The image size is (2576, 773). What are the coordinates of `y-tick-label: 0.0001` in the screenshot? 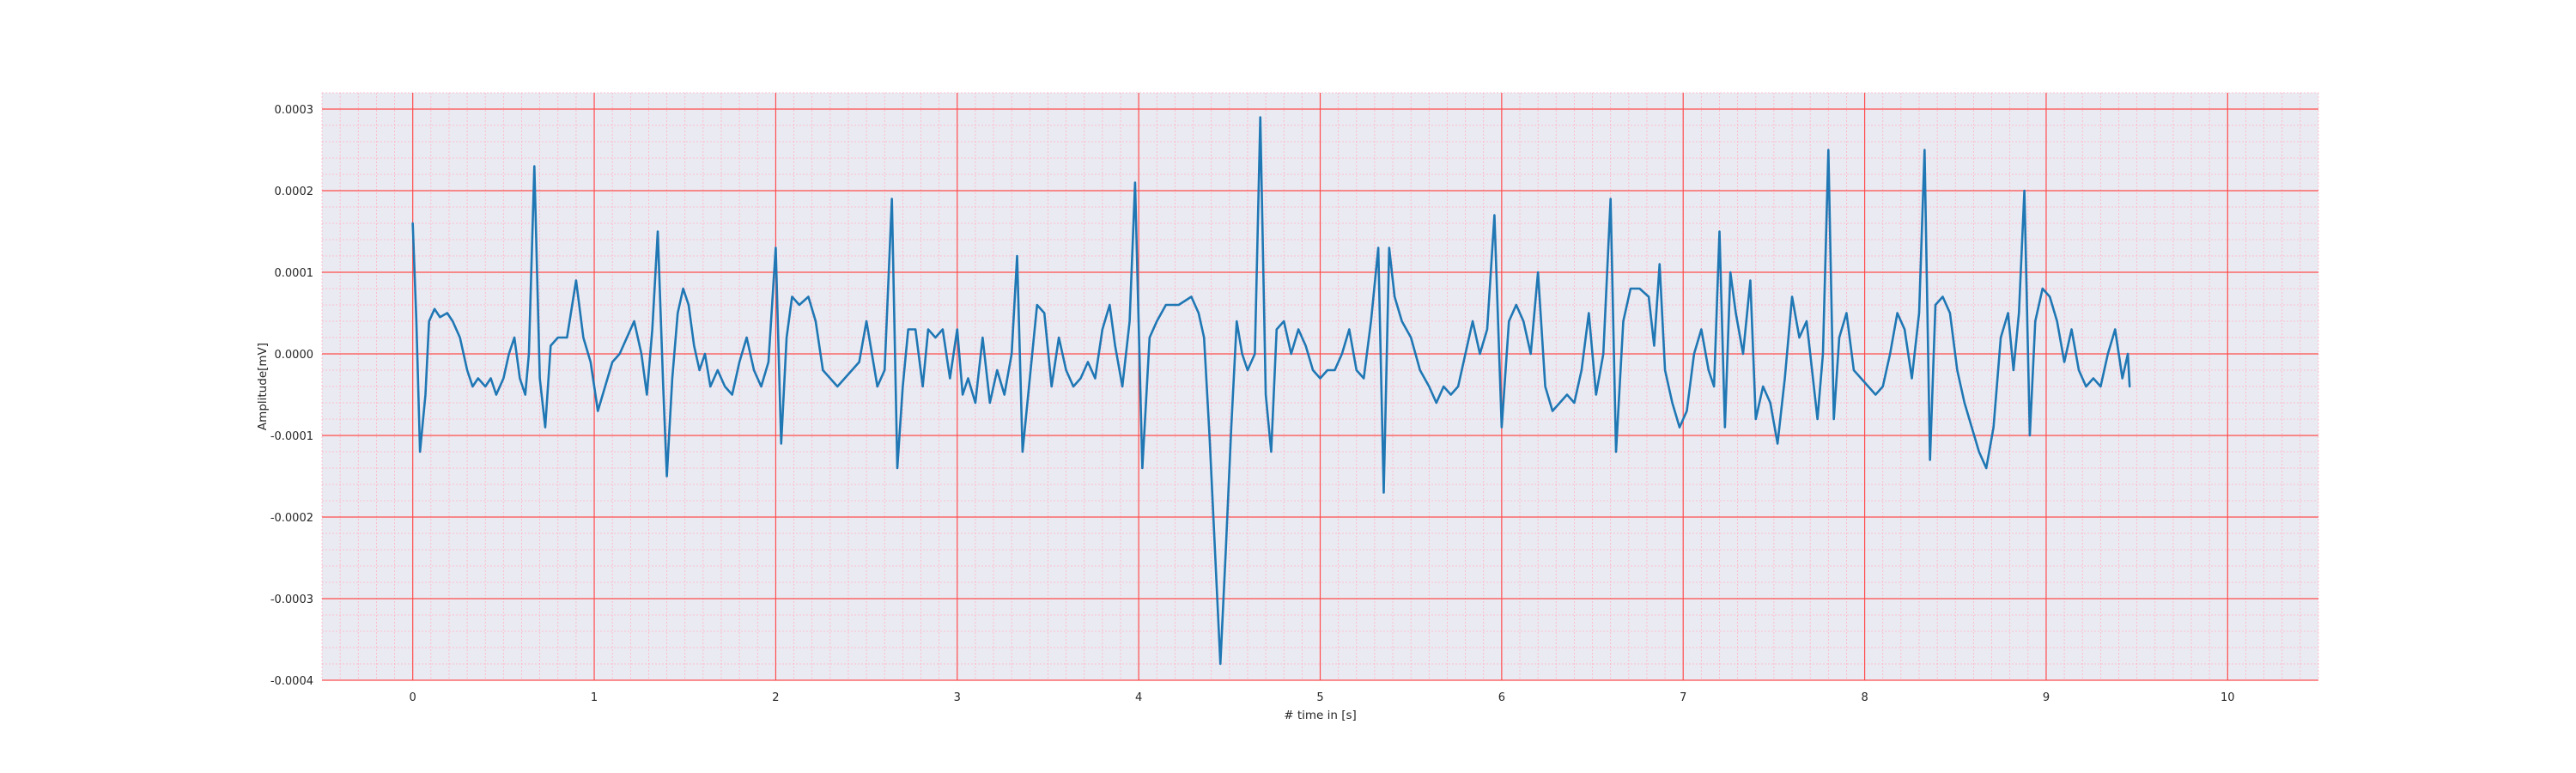 It's located at (294, 273).